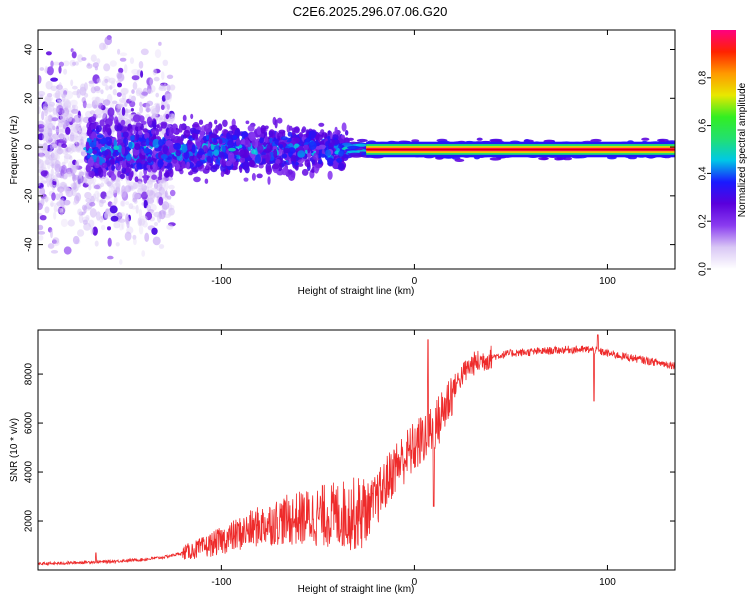 Image resolution: width=750 pixels, height=600 pixels. Describe the element at coordinates (703, 269) in the screenshot. I see `colorbar-tick-label: 0.0` at that location.